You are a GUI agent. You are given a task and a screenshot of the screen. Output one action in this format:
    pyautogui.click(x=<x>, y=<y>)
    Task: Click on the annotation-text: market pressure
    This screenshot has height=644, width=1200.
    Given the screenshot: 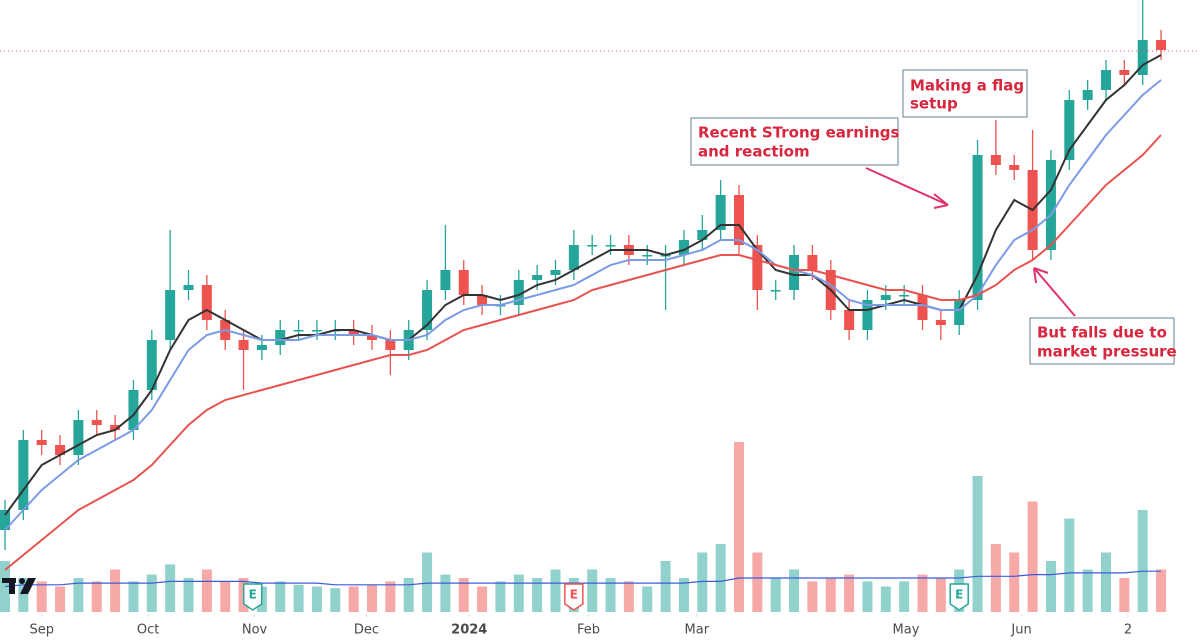 What is the action you would take?
    pyautogui.click(x=1107, y=352)
    